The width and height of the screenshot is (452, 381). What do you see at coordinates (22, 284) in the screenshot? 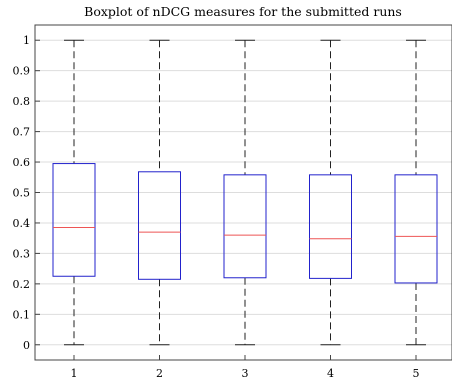
I see `y-tick-label: 0.2` at bounding box center [22, 284].